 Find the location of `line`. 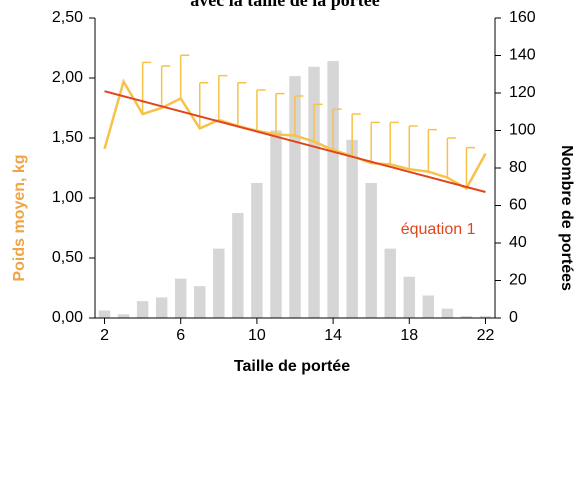

line is located at coordinates (295, 141).